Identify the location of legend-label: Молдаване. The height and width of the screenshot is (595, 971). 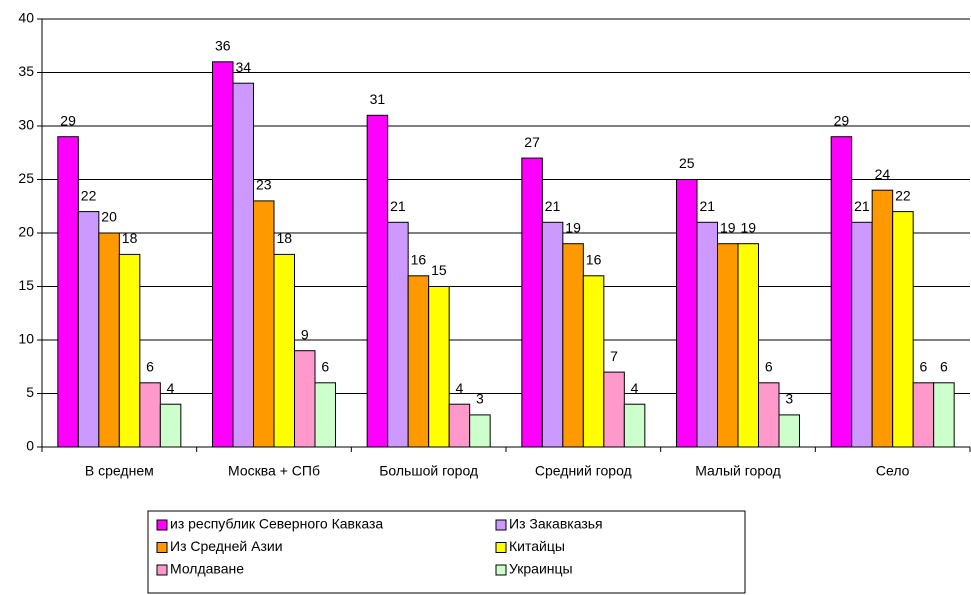
(207, 569).